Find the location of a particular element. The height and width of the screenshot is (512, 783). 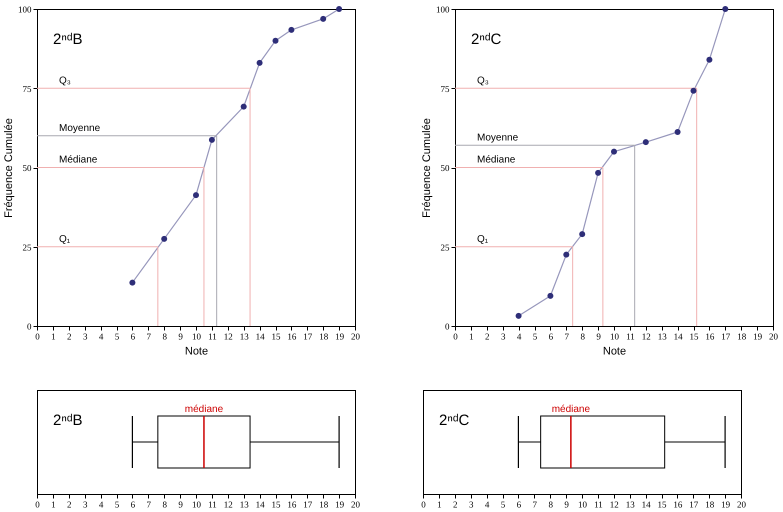

x-axis-title: Note is located at coordinates (196, 352).